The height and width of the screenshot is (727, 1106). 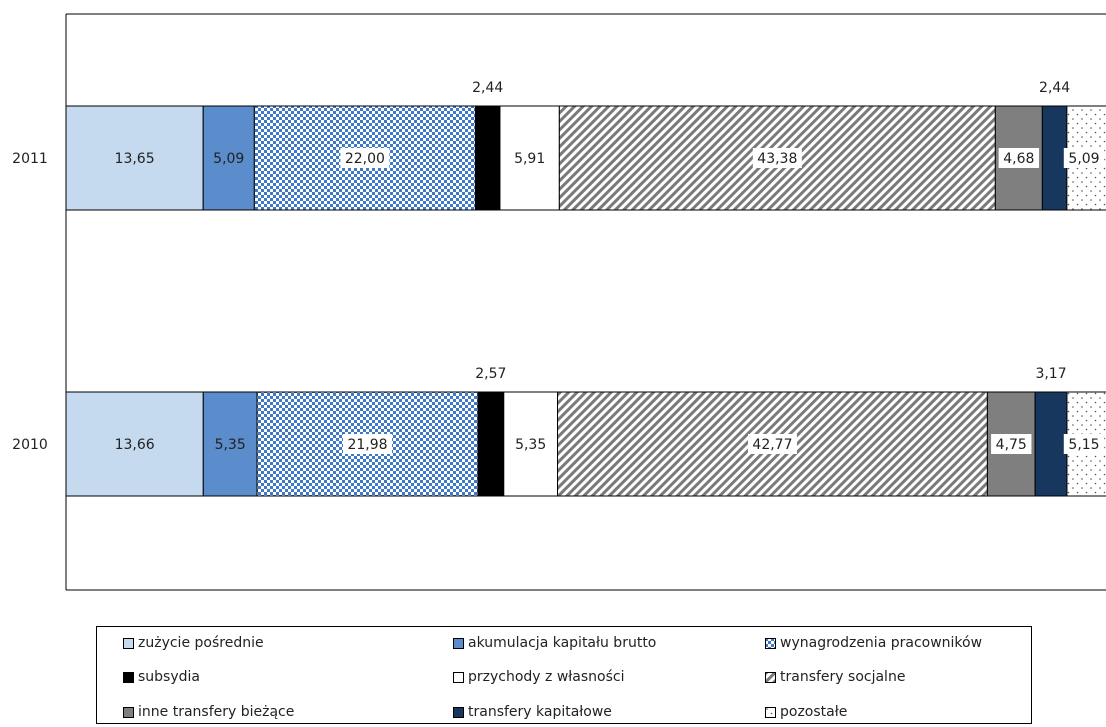 I want to click on legend-swatch-subsydia, so click(x=128, y=677).